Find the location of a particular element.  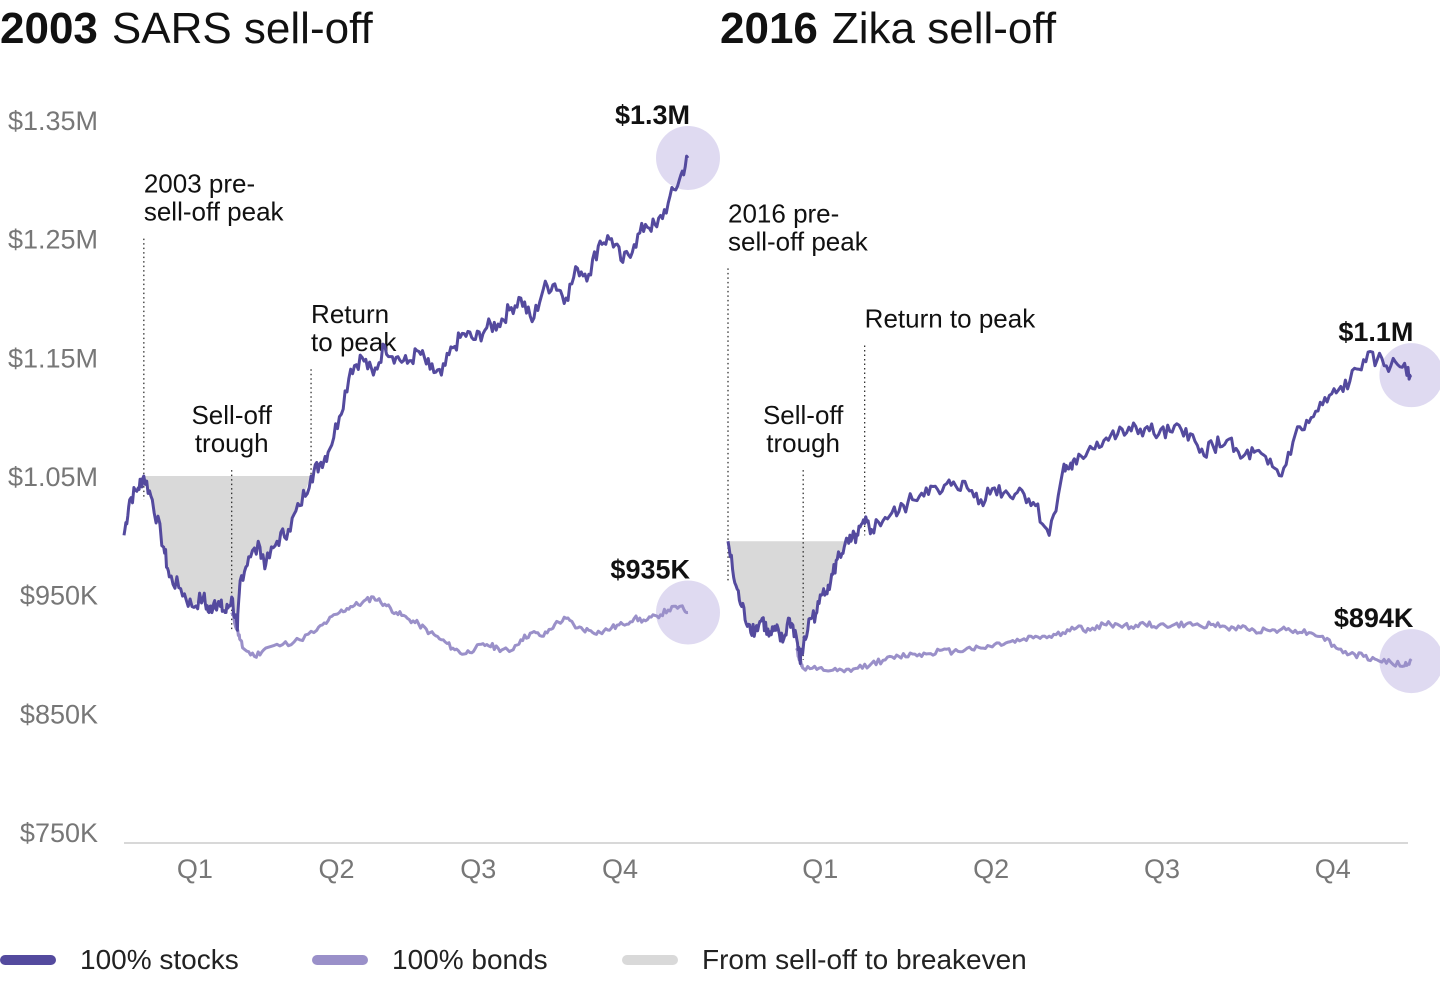

y-tick-label: $1.35M is located at coordinates (53, 121).